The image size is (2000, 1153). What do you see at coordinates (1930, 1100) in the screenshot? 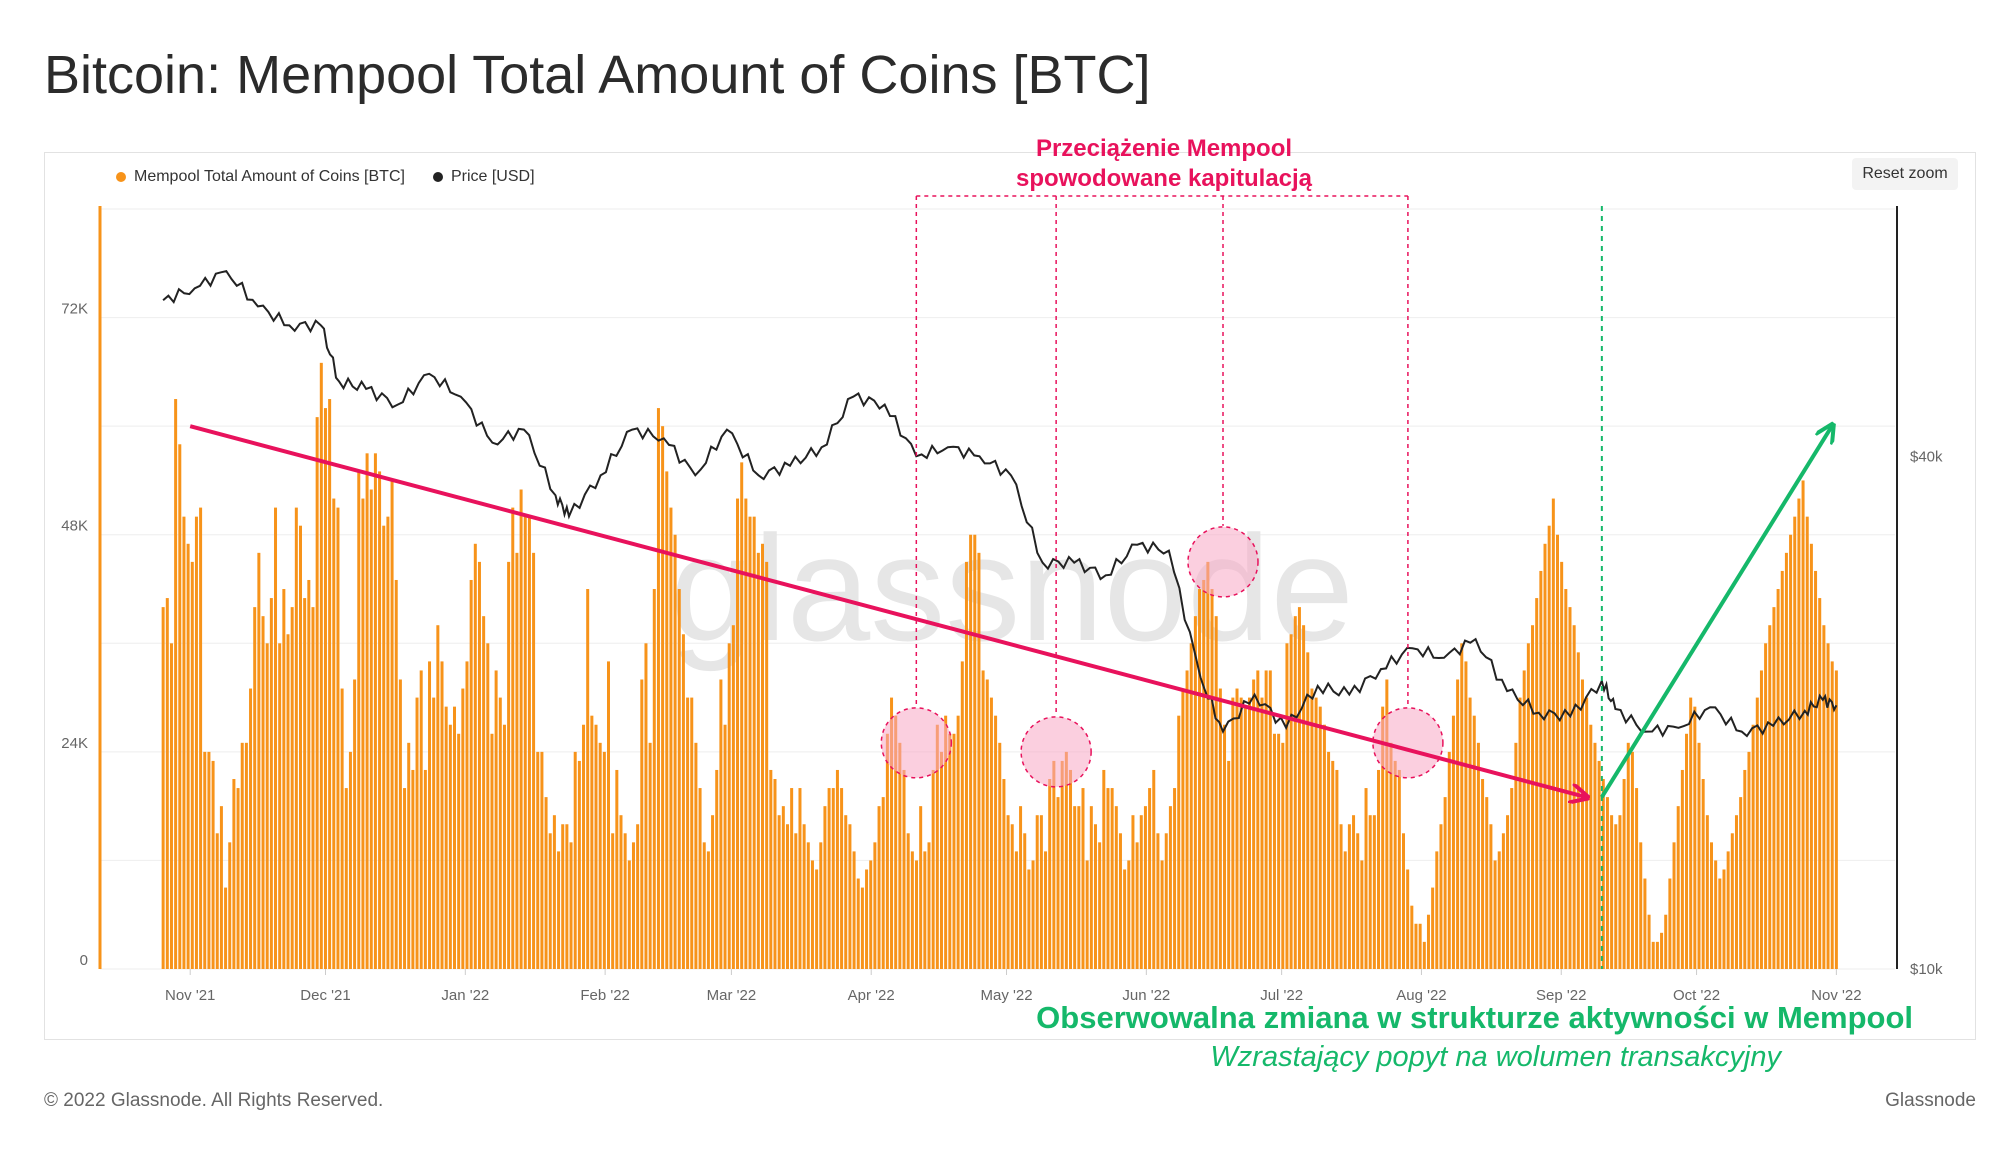
I see `brand-name: Glassnode` at bounding box center [1930, 1100].